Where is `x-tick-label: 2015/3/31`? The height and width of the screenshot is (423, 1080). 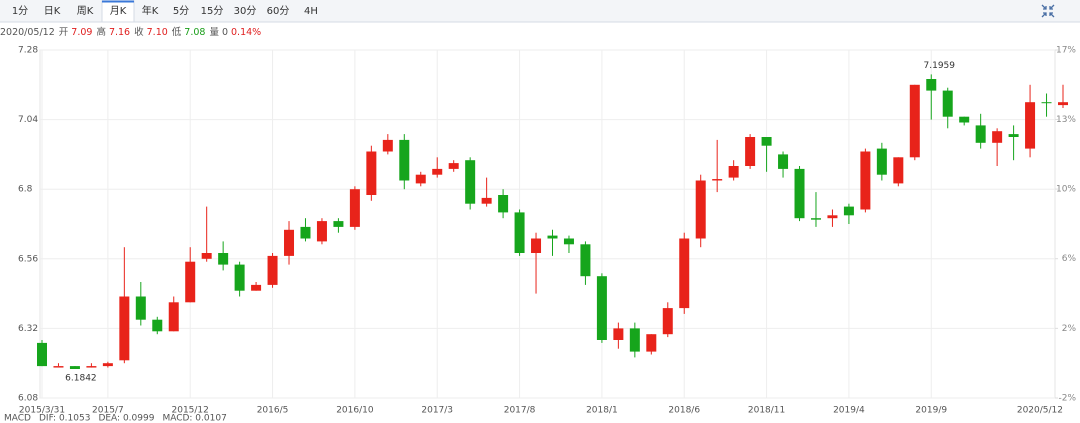 x-tick-label: 2015/3/31 is located at coordinates (42, 411).